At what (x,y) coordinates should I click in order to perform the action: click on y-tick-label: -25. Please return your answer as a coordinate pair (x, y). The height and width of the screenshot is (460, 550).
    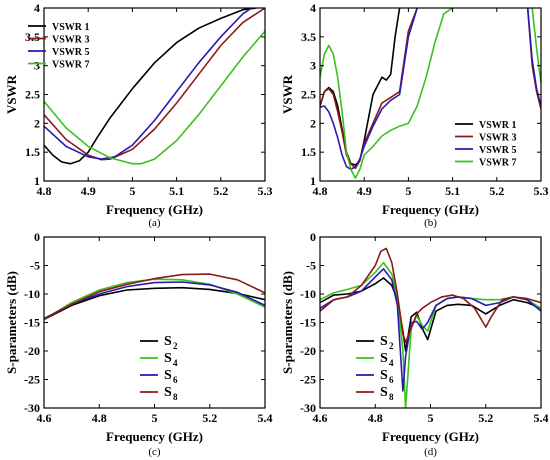
    Looking at the image, I should click on (32, 380).